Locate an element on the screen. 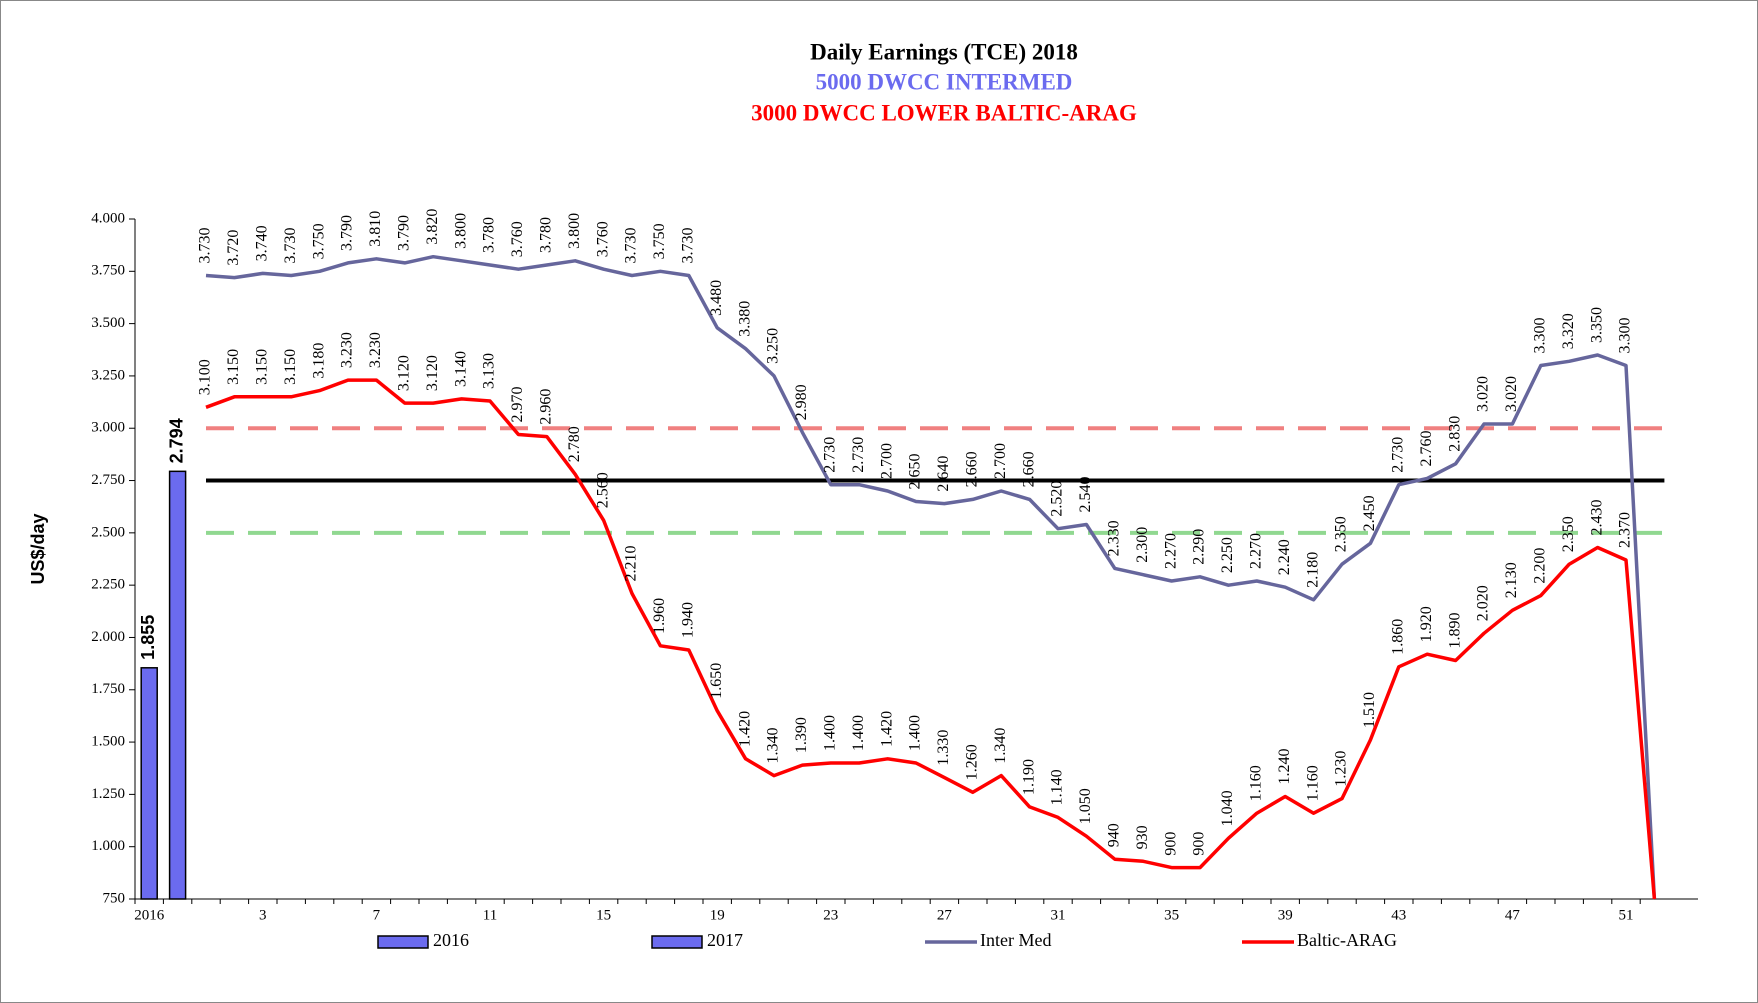  y-tick-label: 3.500 is located at coordinates (108, 323).